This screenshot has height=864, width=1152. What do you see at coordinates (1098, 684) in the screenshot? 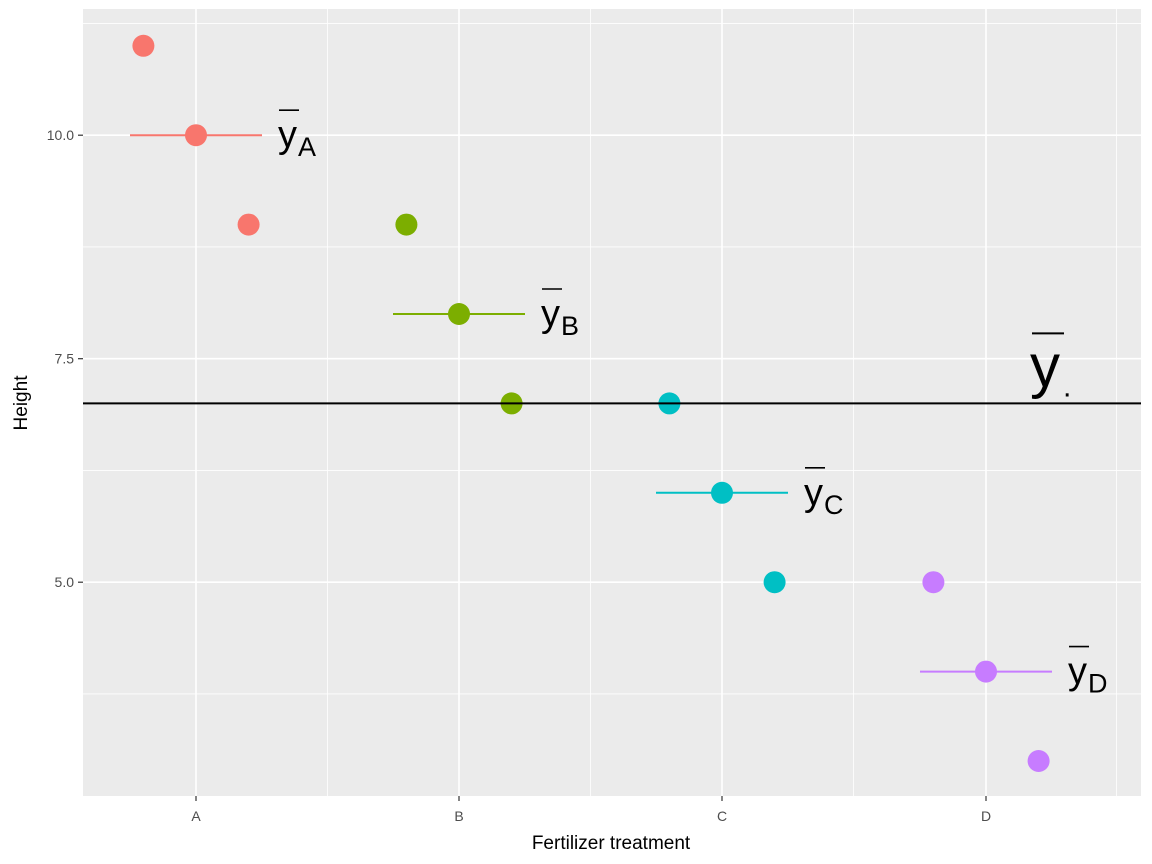
I see `mean-label-sub-d: D` at bounding box center [1098, 684].